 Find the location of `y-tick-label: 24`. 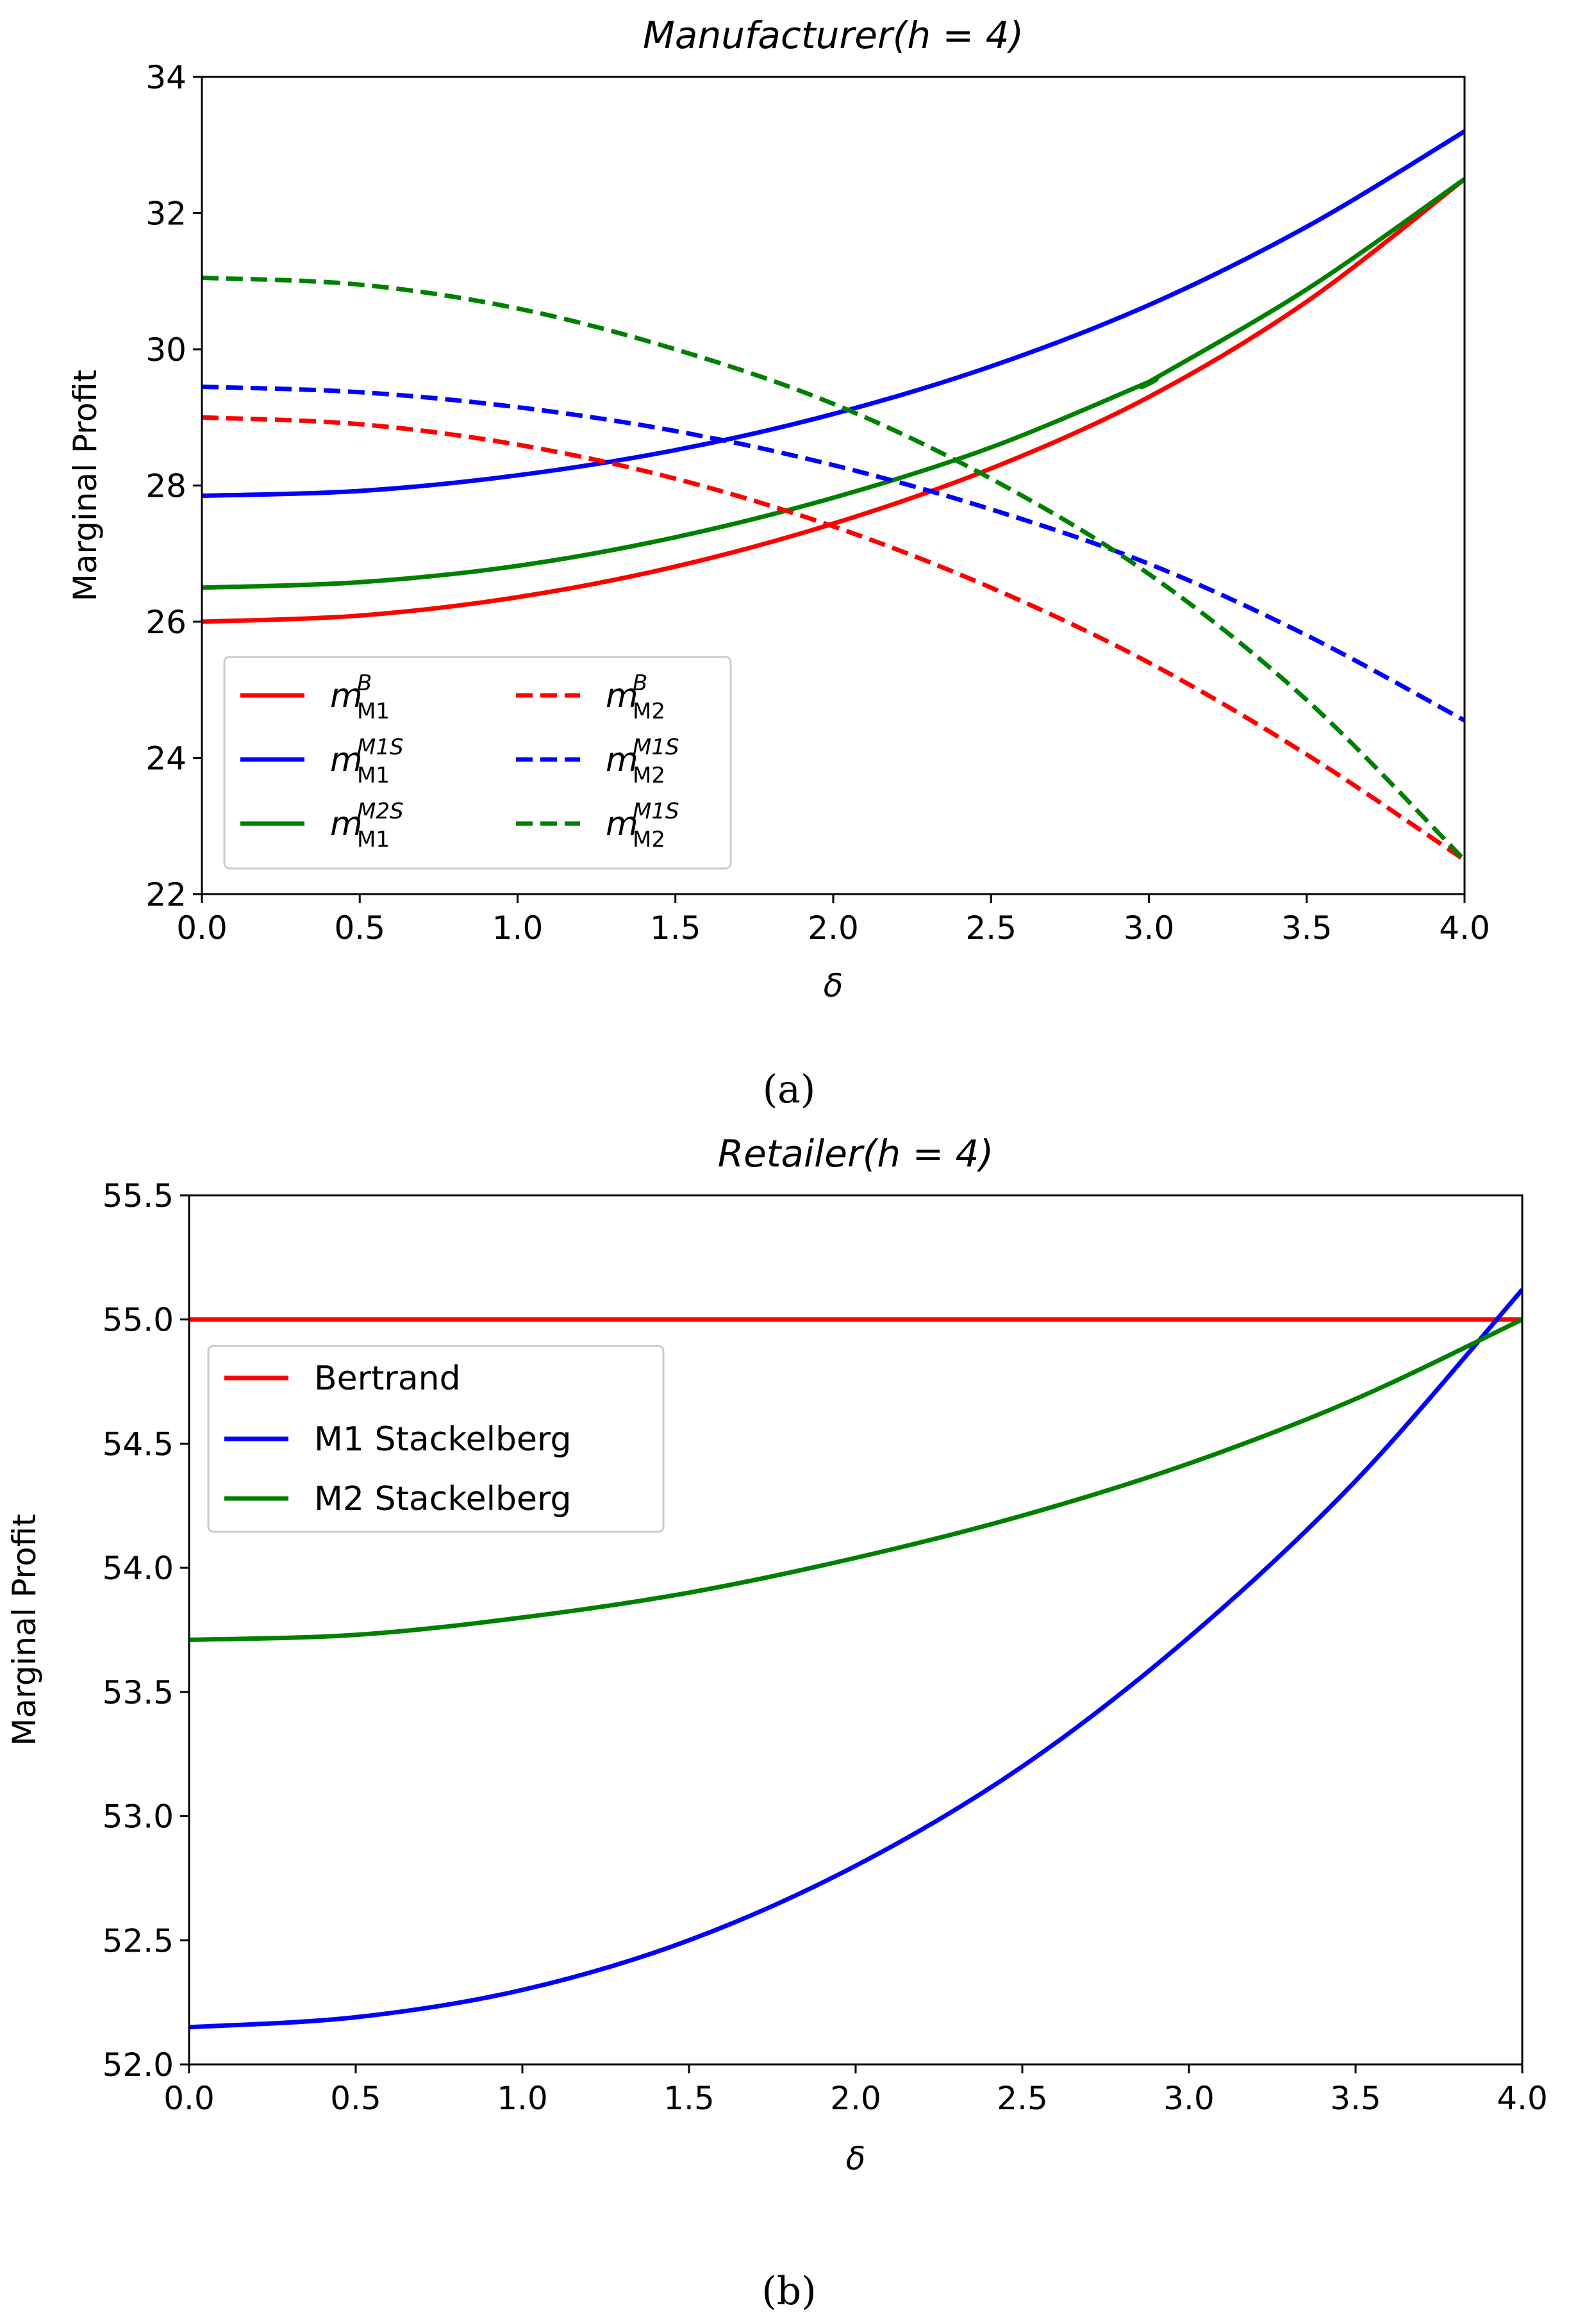

y-tick-label: 24 is located at coordinates (166, 759).